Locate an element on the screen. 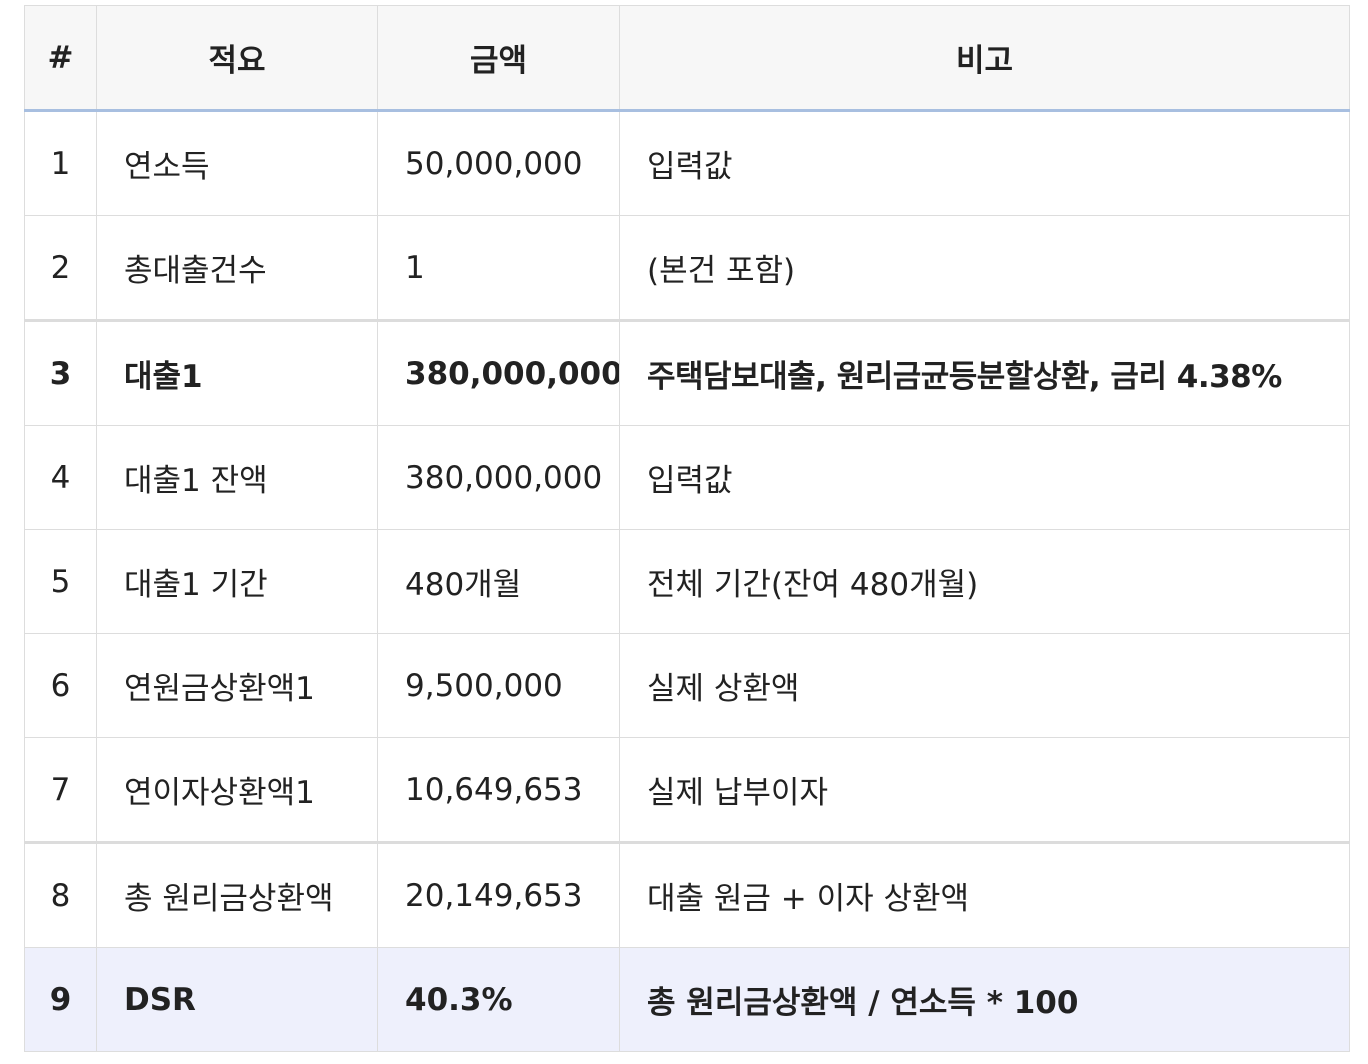  row-amount: 50,000,000 is located at coordinates (498, 163).